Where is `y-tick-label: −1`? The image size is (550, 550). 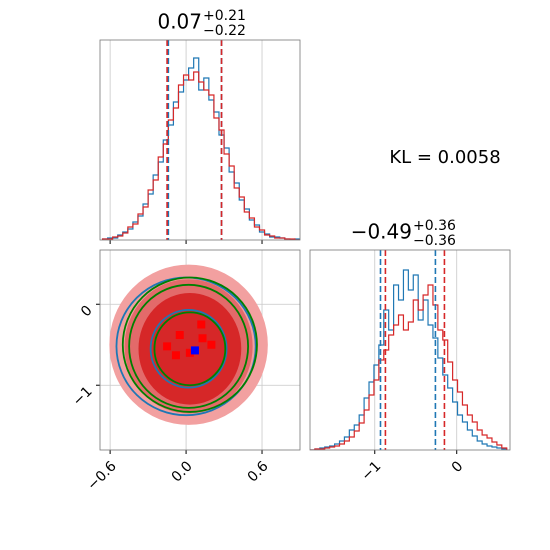 y-tick-label: −1 is located at coordinates (83, 397).